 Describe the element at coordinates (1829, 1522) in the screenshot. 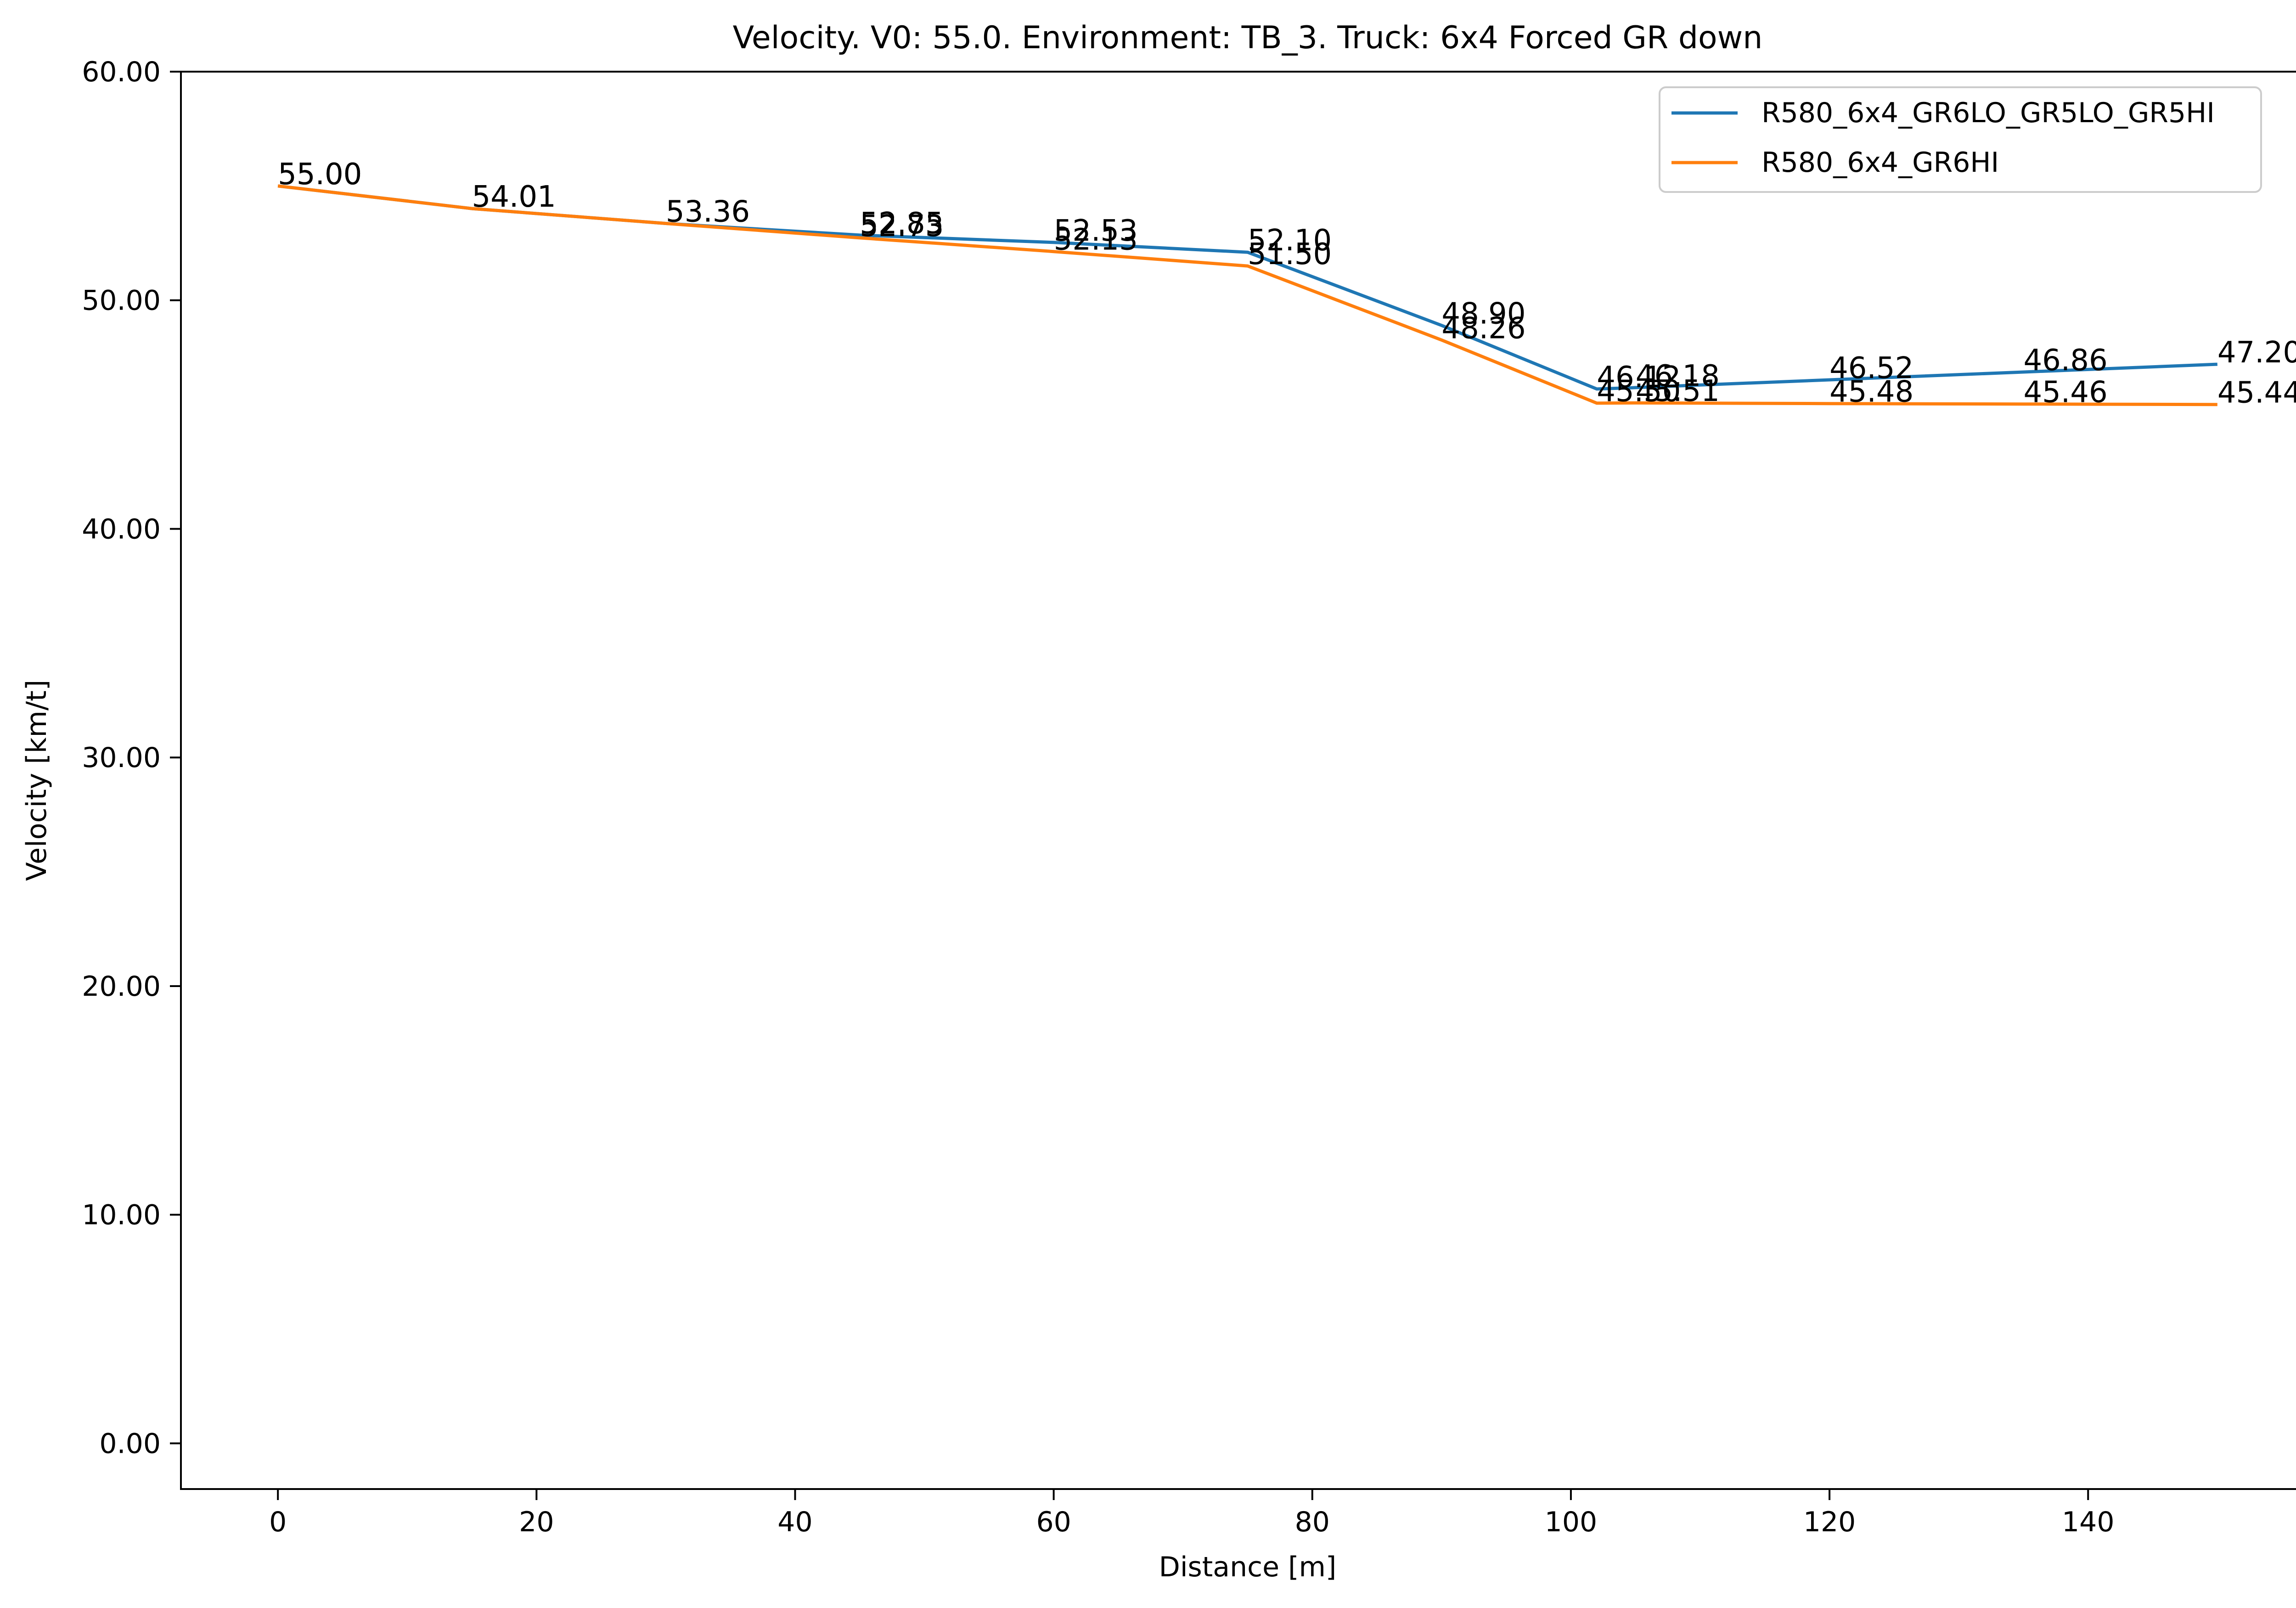

I see `x-tick-label: 120` at that location.